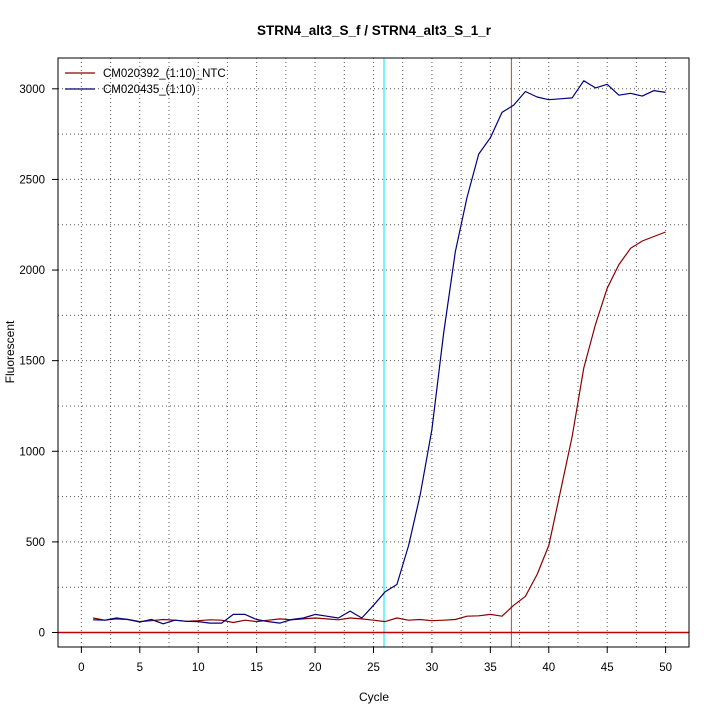 The width and height of the screenshot is (720, 720). Describe the element at coordinates (145, 82) in the screenshot. I see `legend: CM020392_(1:10)_NTC CM020435_(1:10)` at that location.